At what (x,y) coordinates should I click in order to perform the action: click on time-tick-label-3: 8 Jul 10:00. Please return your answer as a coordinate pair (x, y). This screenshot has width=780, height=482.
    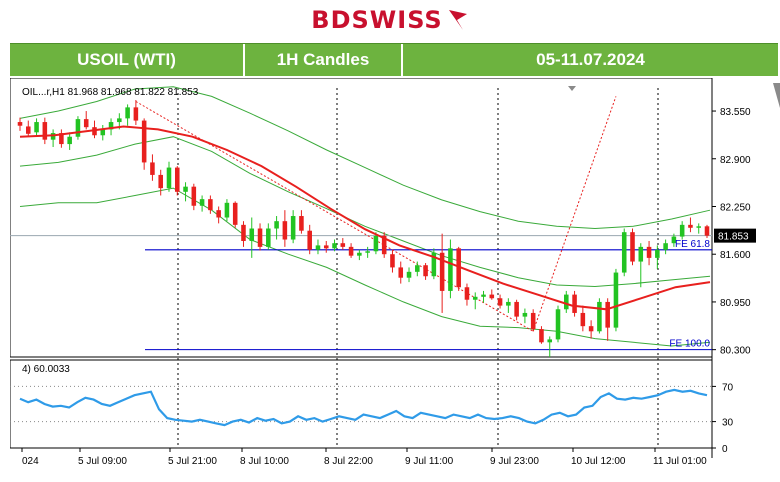
    Looking at the image, I should click on (264, 461).